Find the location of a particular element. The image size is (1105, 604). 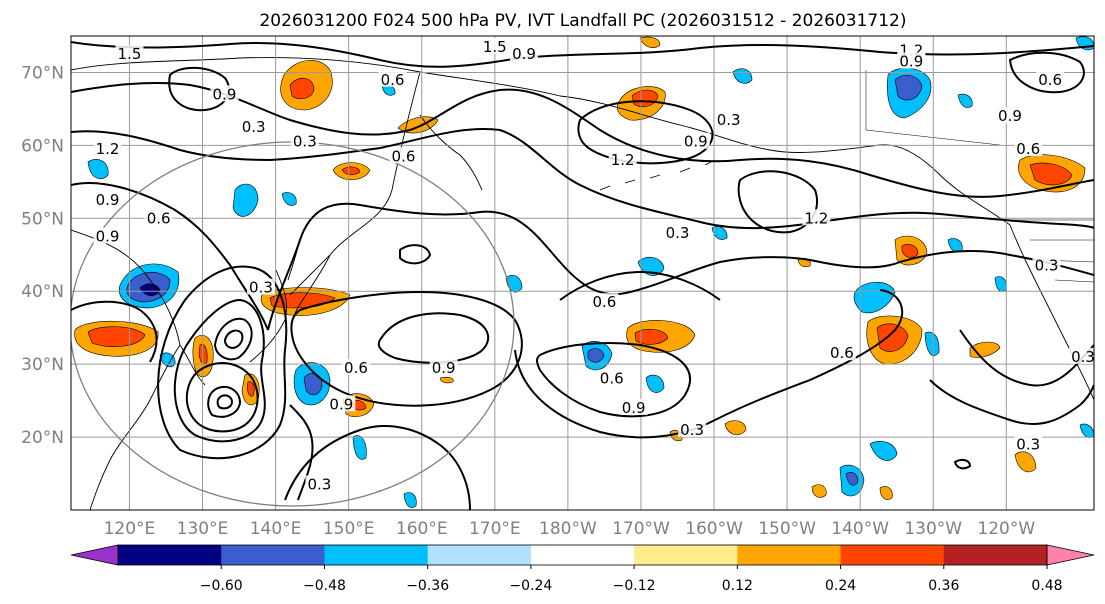

lon-tick-label: 160°W is located at coordinates (714, 529).